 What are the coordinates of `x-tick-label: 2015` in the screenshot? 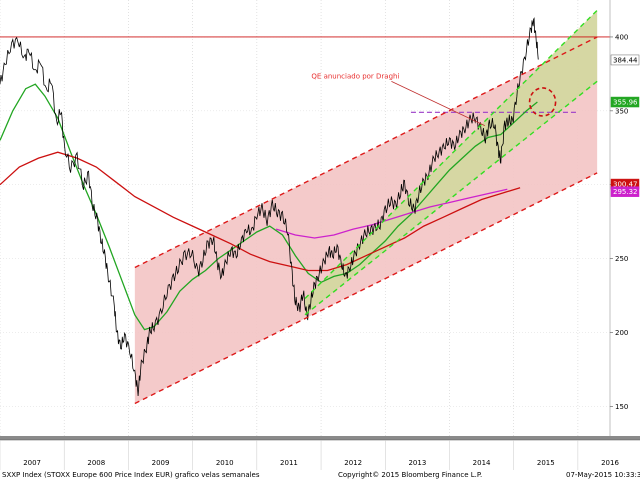 It's located at (546, 463).